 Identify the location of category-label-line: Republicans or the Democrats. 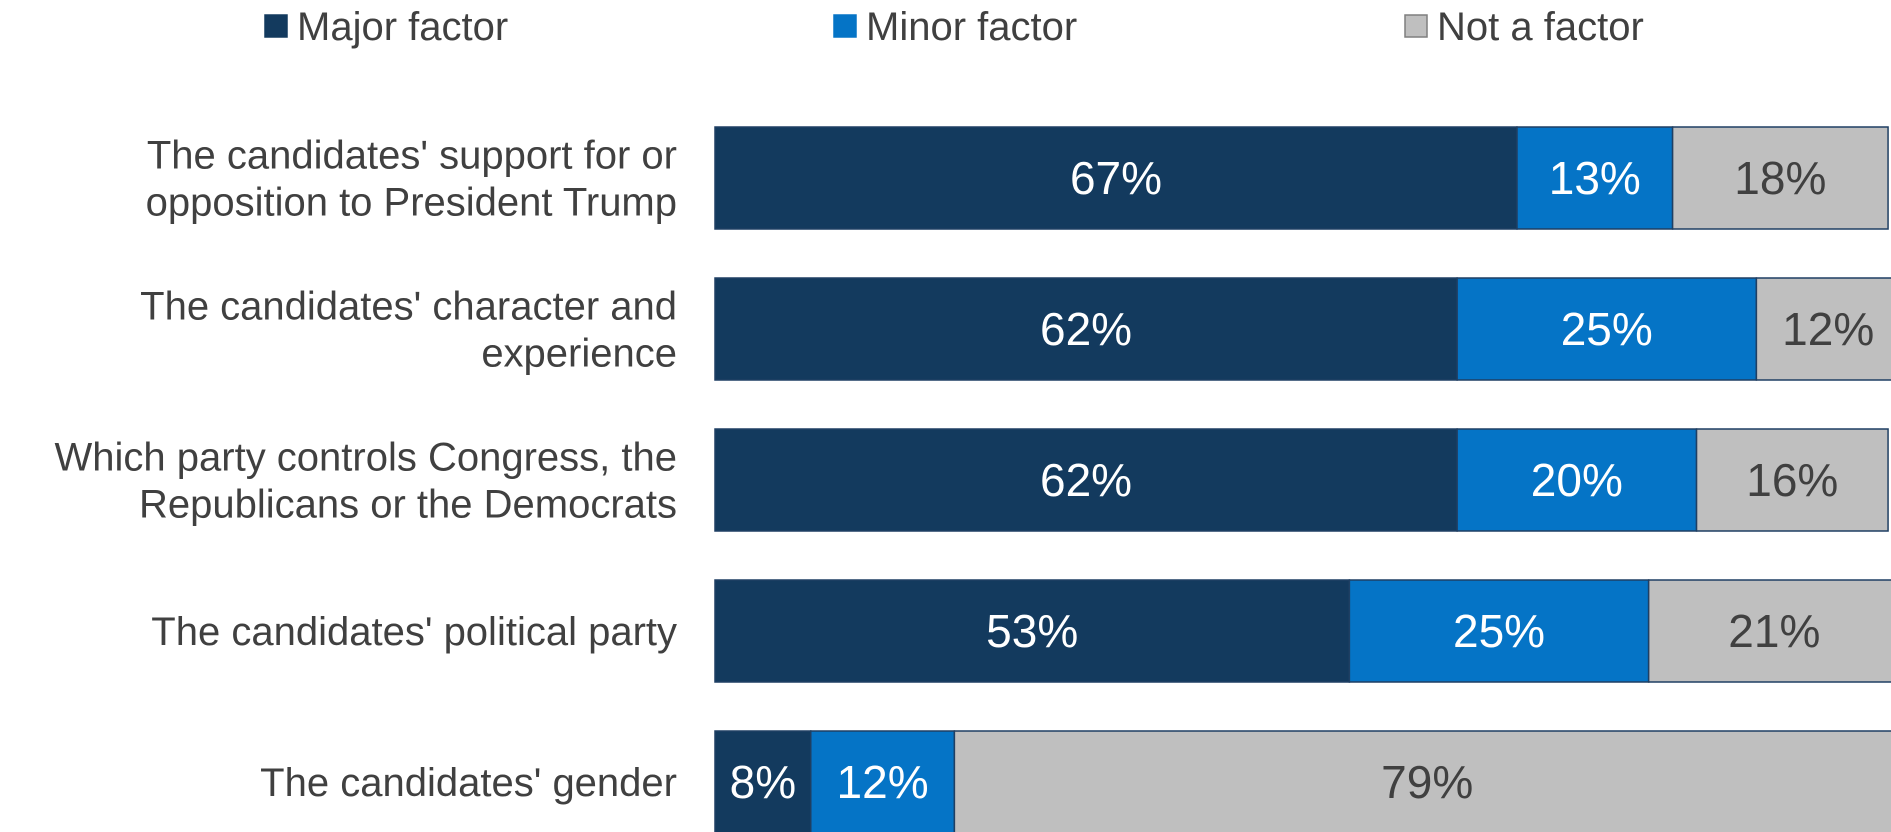
(408, 505).